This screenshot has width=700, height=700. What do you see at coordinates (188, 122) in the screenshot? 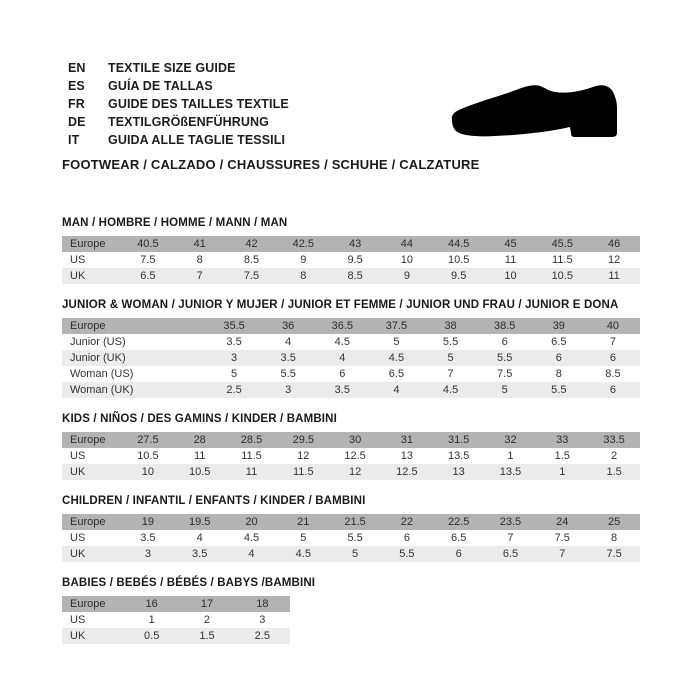
I see `language-label: TEXTILGRÖßENFÜHRUNG` at bounding box center [188, 122].